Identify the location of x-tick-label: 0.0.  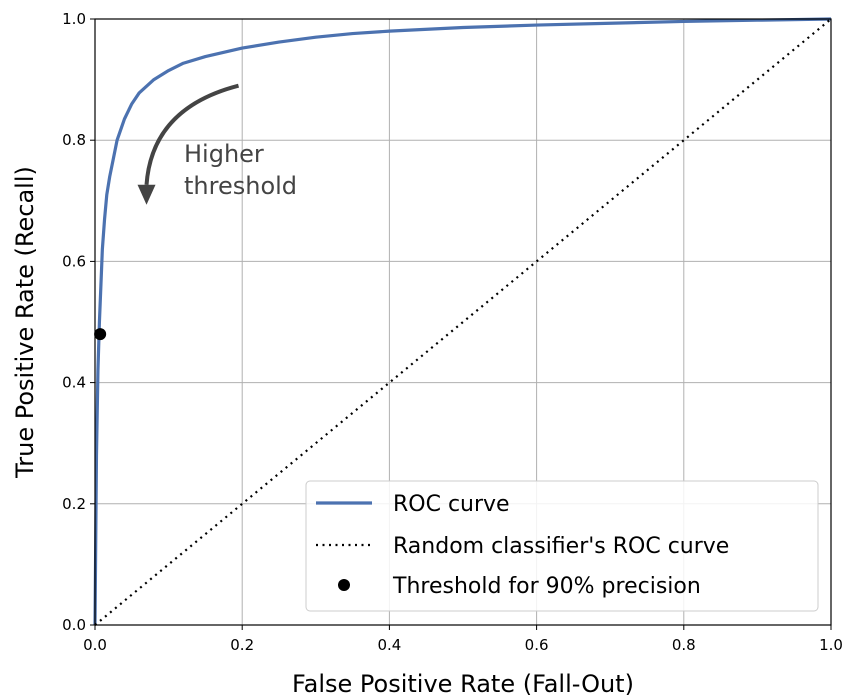
(95, 645).